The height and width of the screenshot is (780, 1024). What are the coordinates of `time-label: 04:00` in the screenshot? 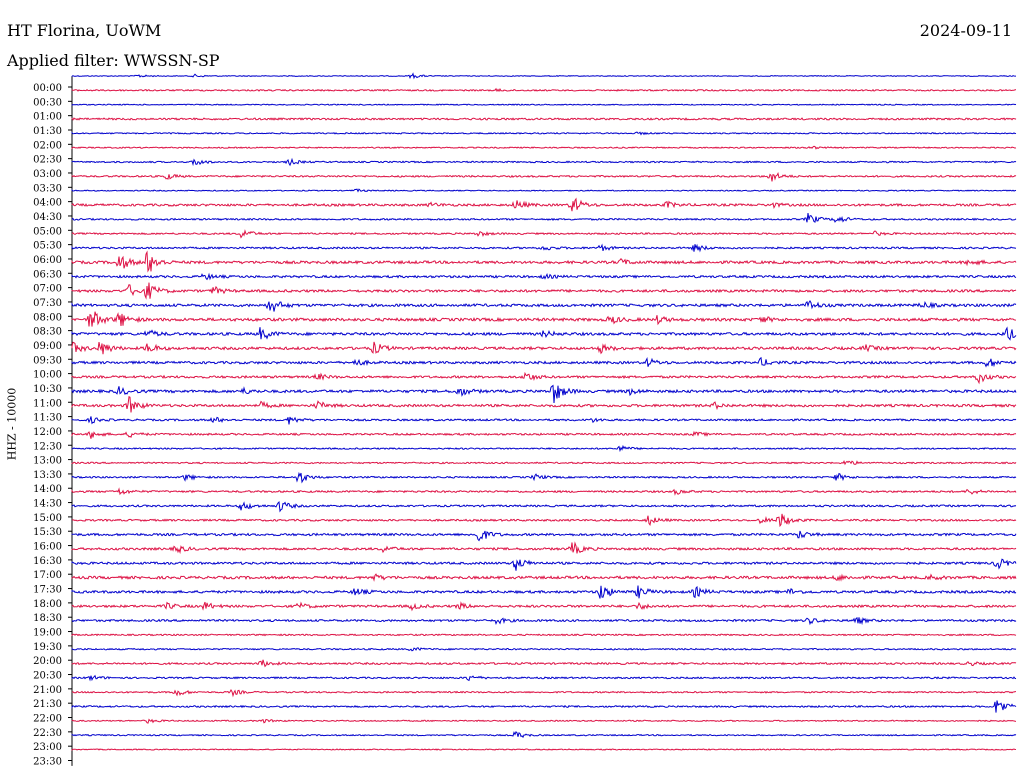 It's located at (47, 203).